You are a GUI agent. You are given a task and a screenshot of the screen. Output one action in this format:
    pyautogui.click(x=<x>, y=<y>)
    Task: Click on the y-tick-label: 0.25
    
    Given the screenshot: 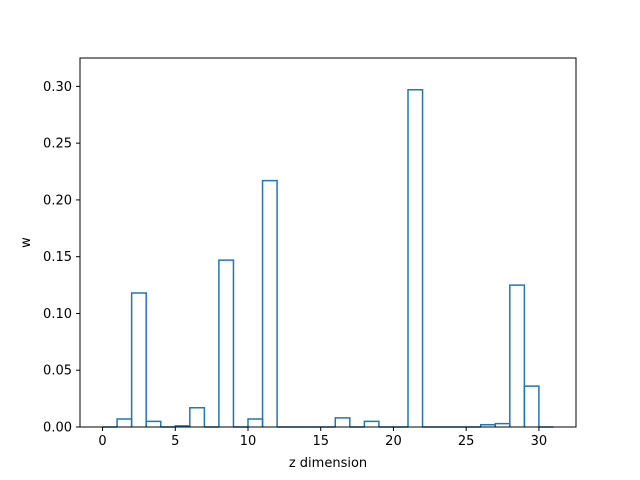 What is the action you would take?
    pyautogui.click(x=57, y=144)
    